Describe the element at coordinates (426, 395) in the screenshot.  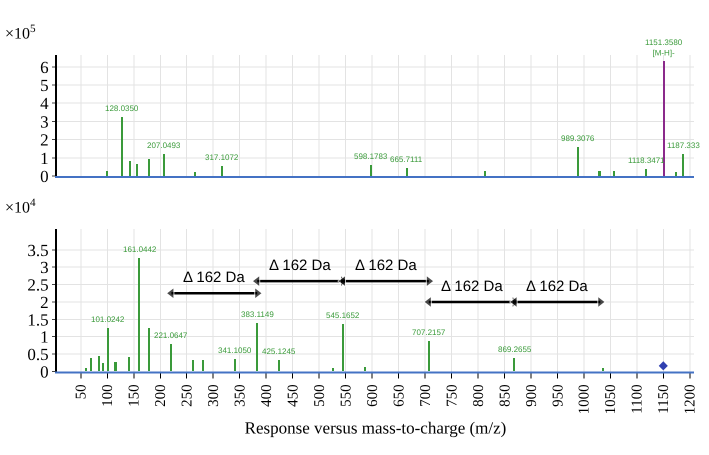
I see `x-tick-label: 700` at that location.